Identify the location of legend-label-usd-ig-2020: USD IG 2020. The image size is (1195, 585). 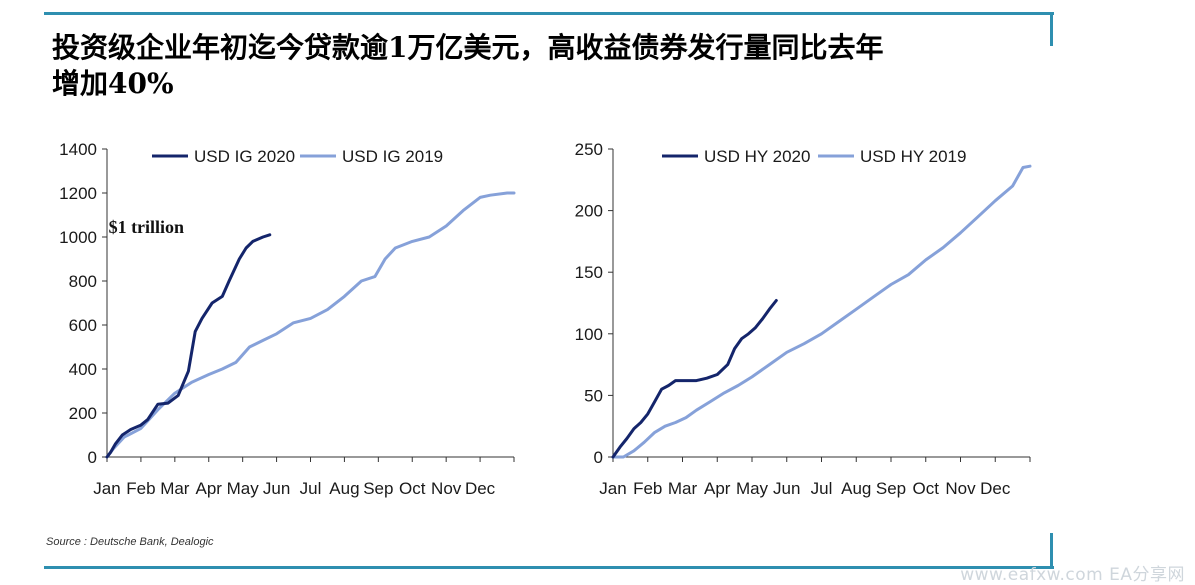
(244, 156).